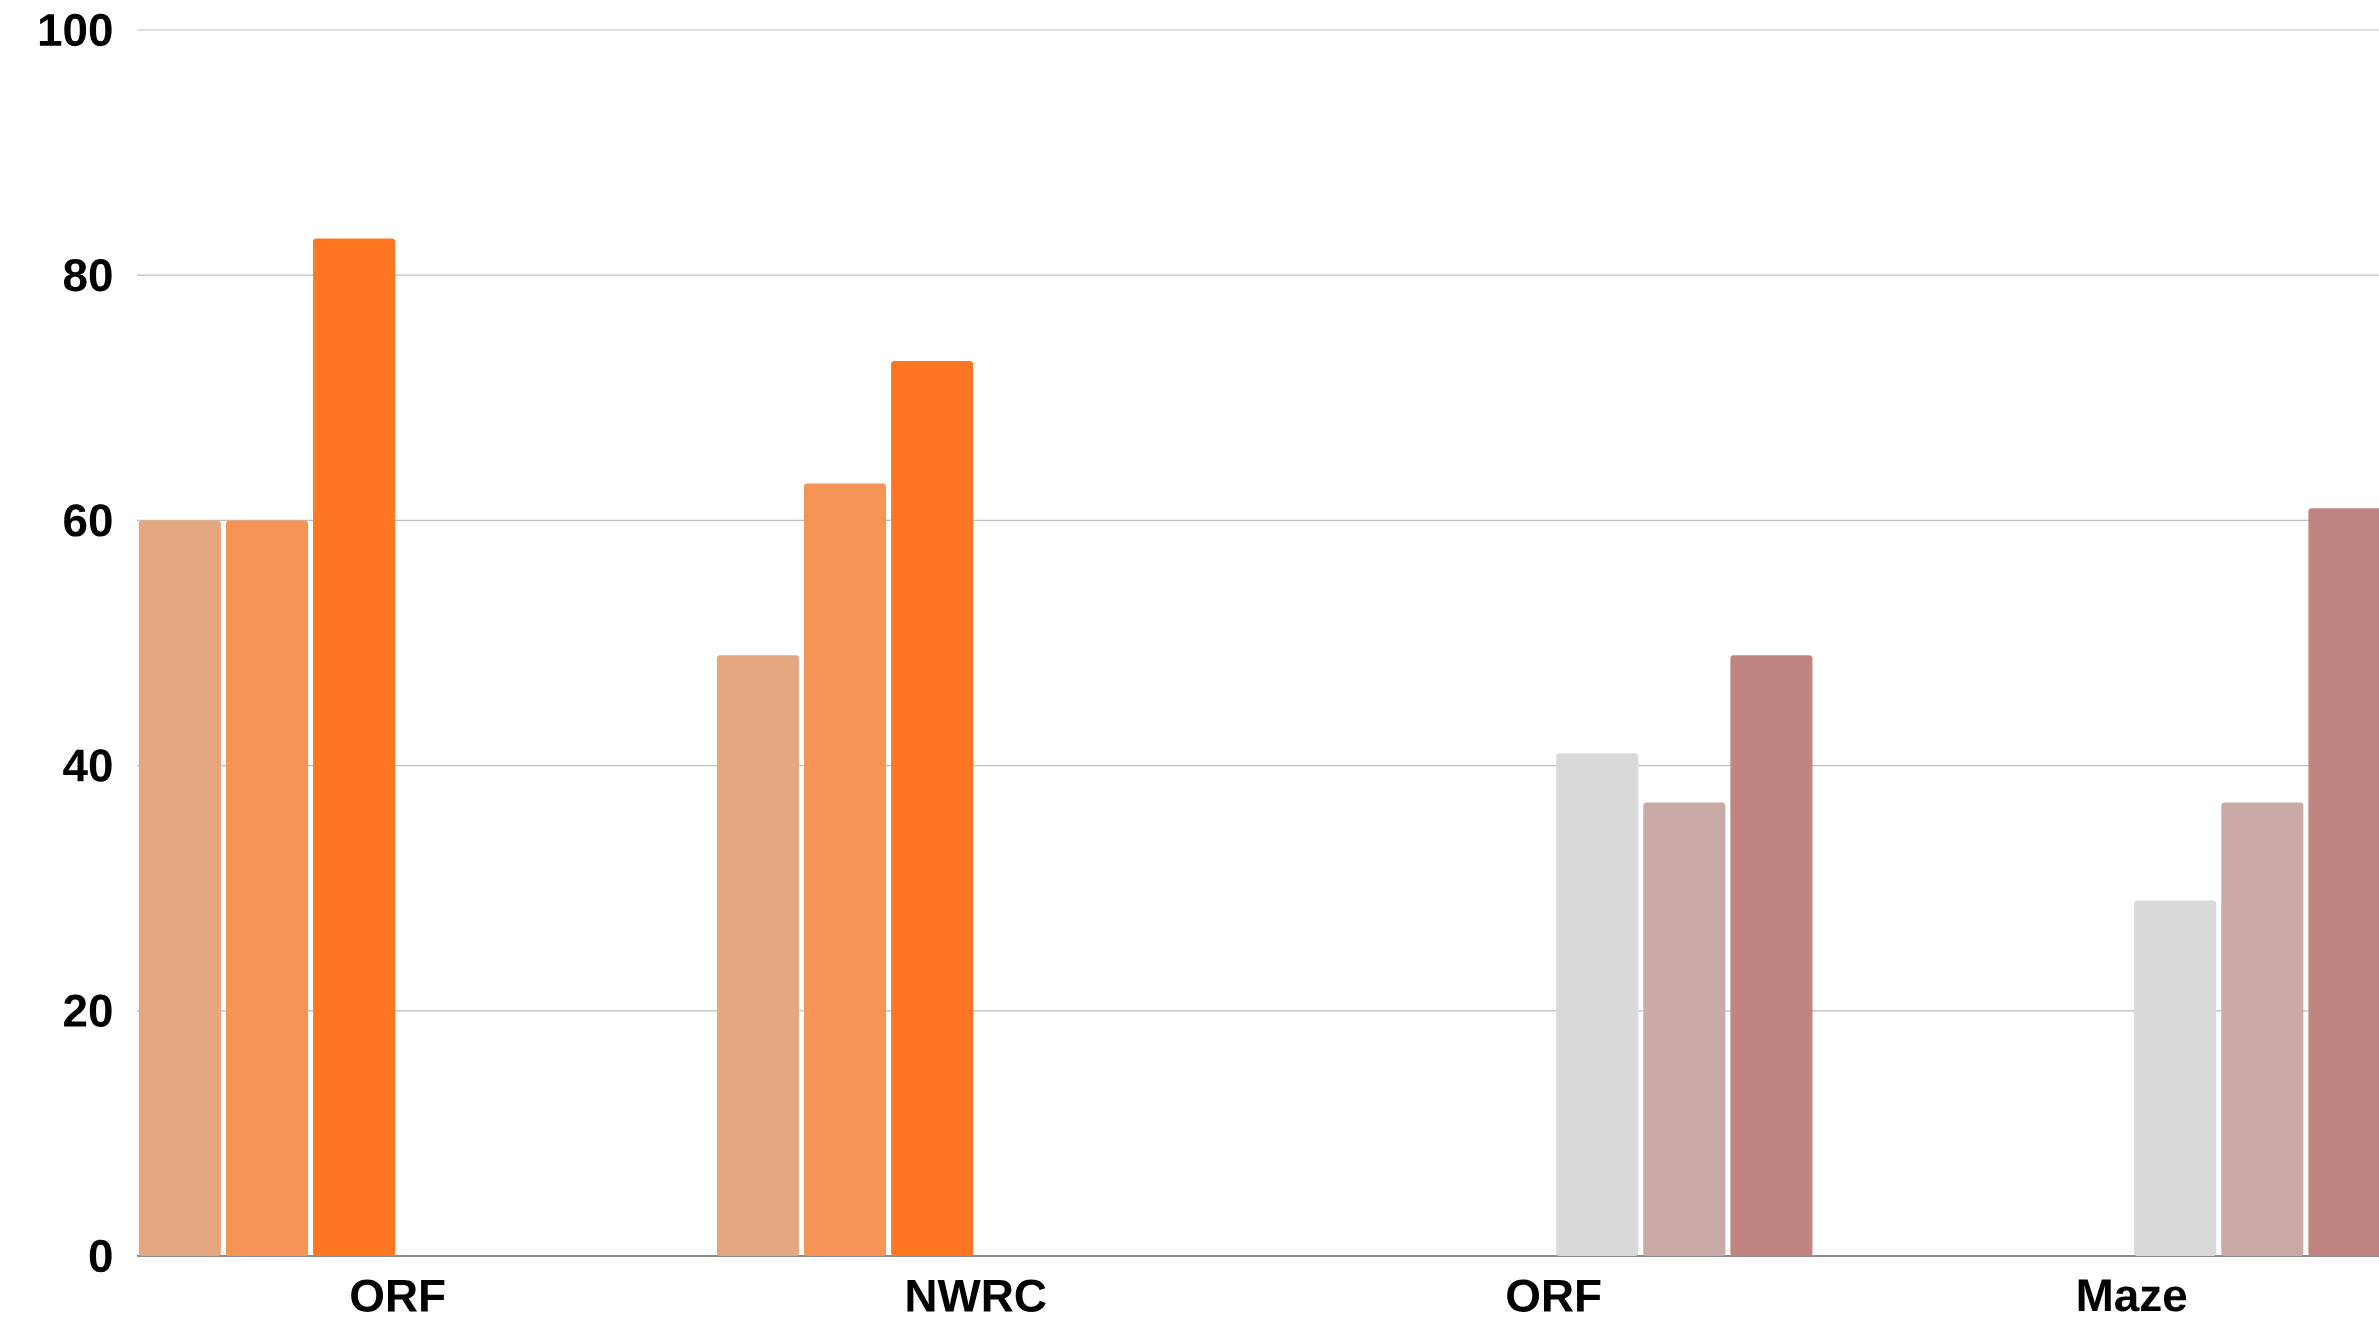 The image size is (2379, 1320). Describe the element at coordinates (87, 765) in the screenshot. I see `y-tick-label: 40` at that location.